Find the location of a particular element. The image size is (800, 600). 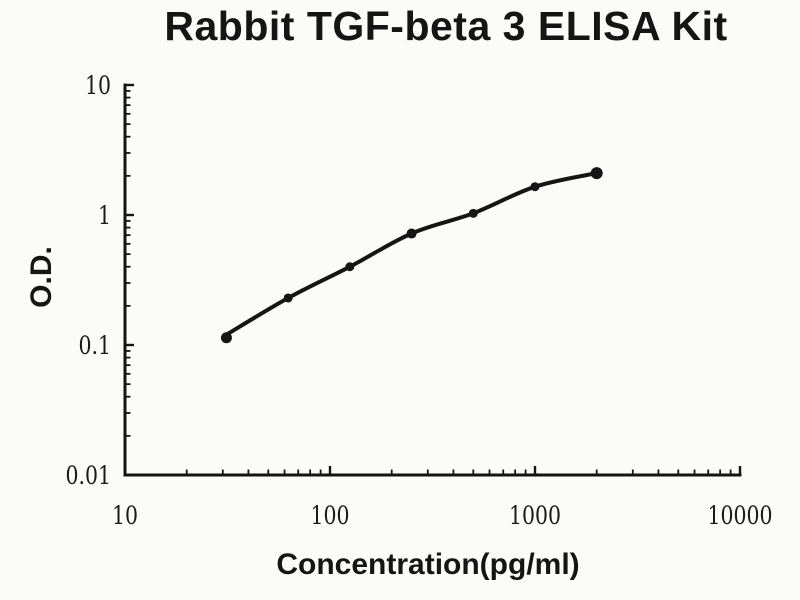

y-tick-label: 10 is located at coordinates (98, 85).